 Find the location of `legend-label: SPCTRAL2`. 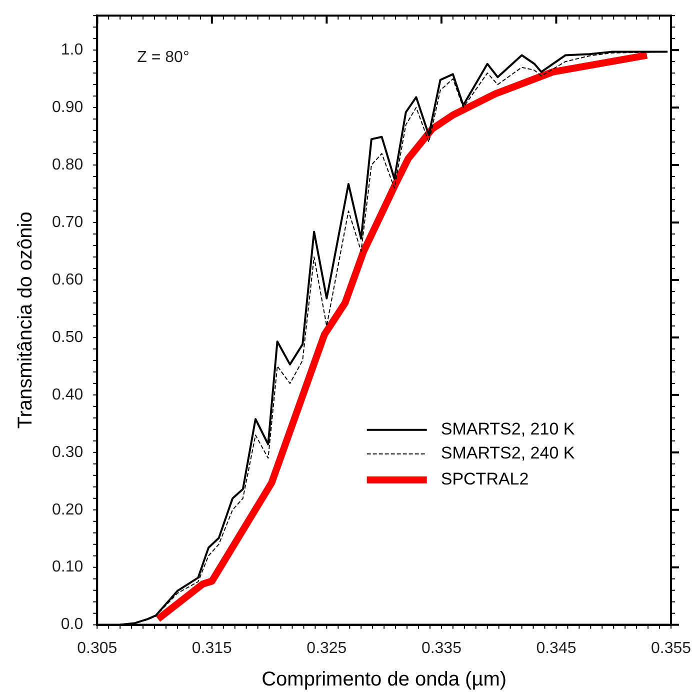

legend-label: SPCTRAL2 is located at coordinates (484, 479).